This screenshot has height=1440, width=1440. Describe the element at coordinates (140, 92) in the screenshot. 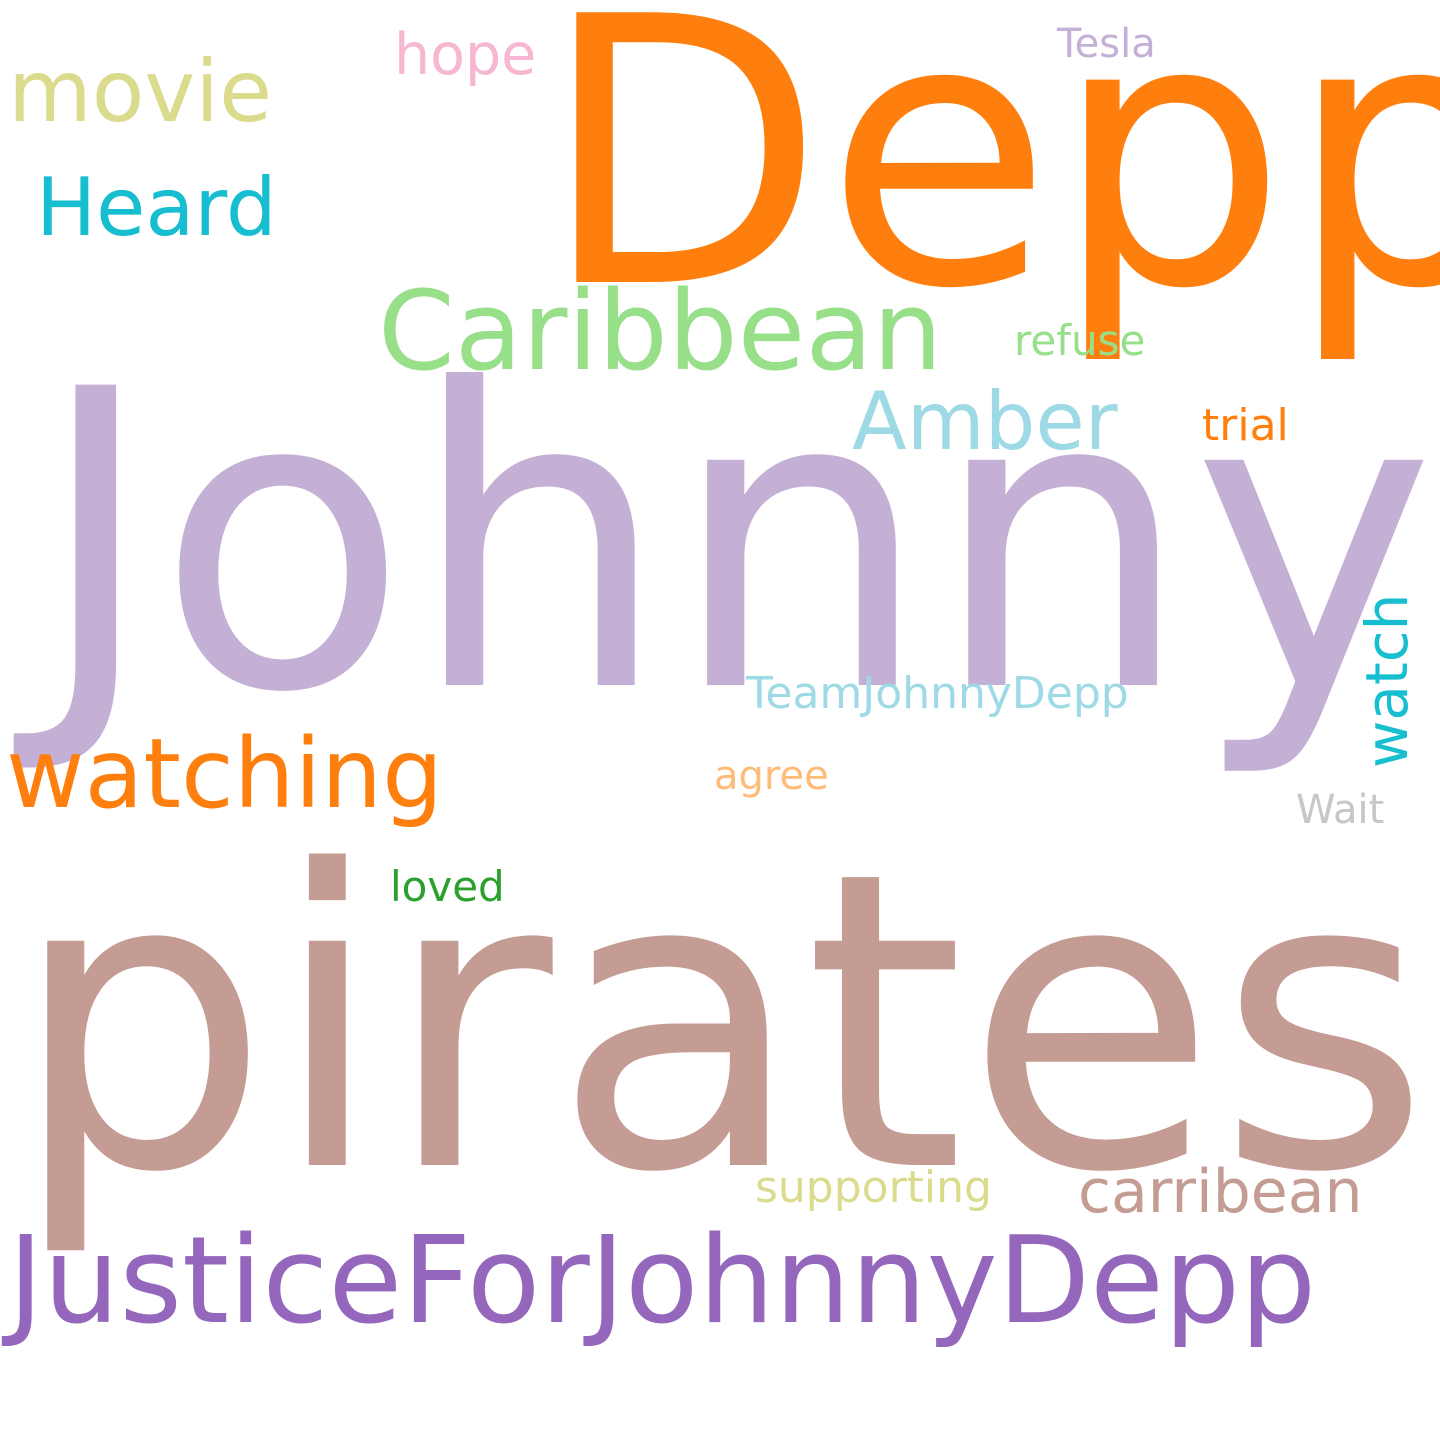

I see `word-movie: movie` at that location.